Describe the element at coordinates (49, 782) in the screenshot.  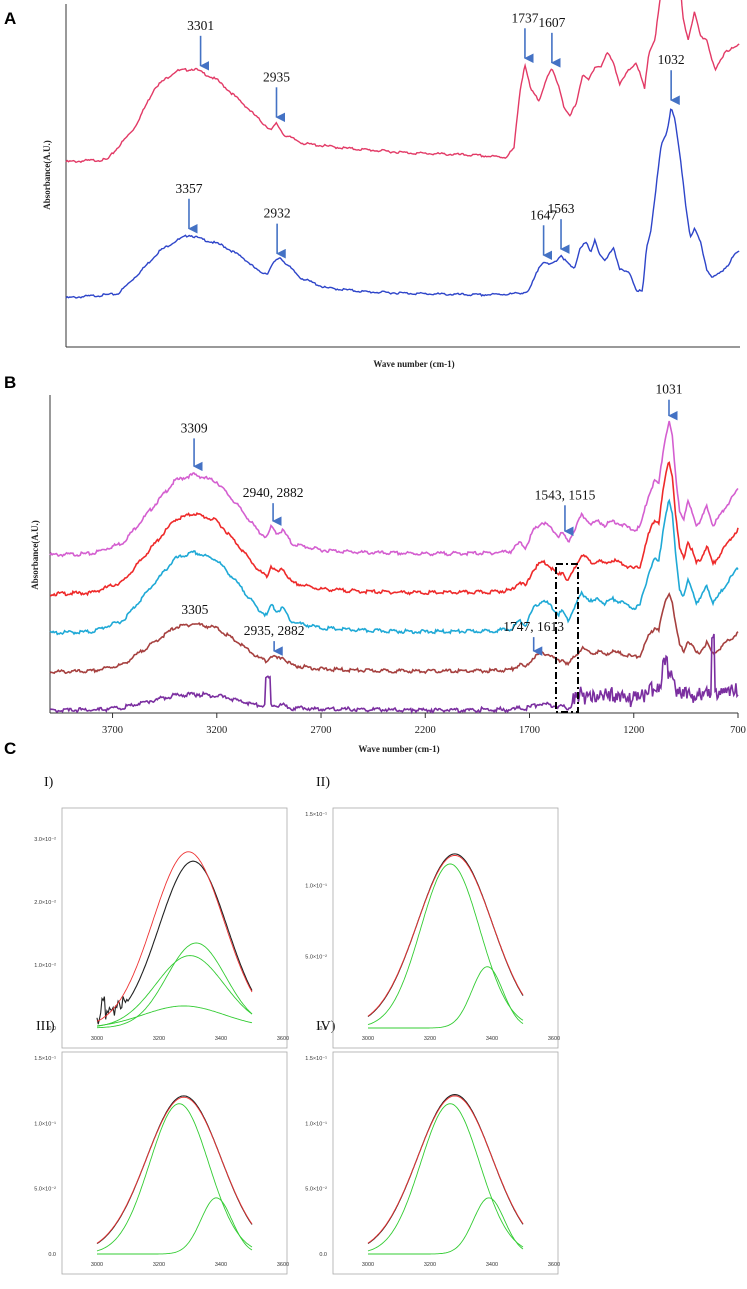
I see `panel-c-title-1: I)` at that location.